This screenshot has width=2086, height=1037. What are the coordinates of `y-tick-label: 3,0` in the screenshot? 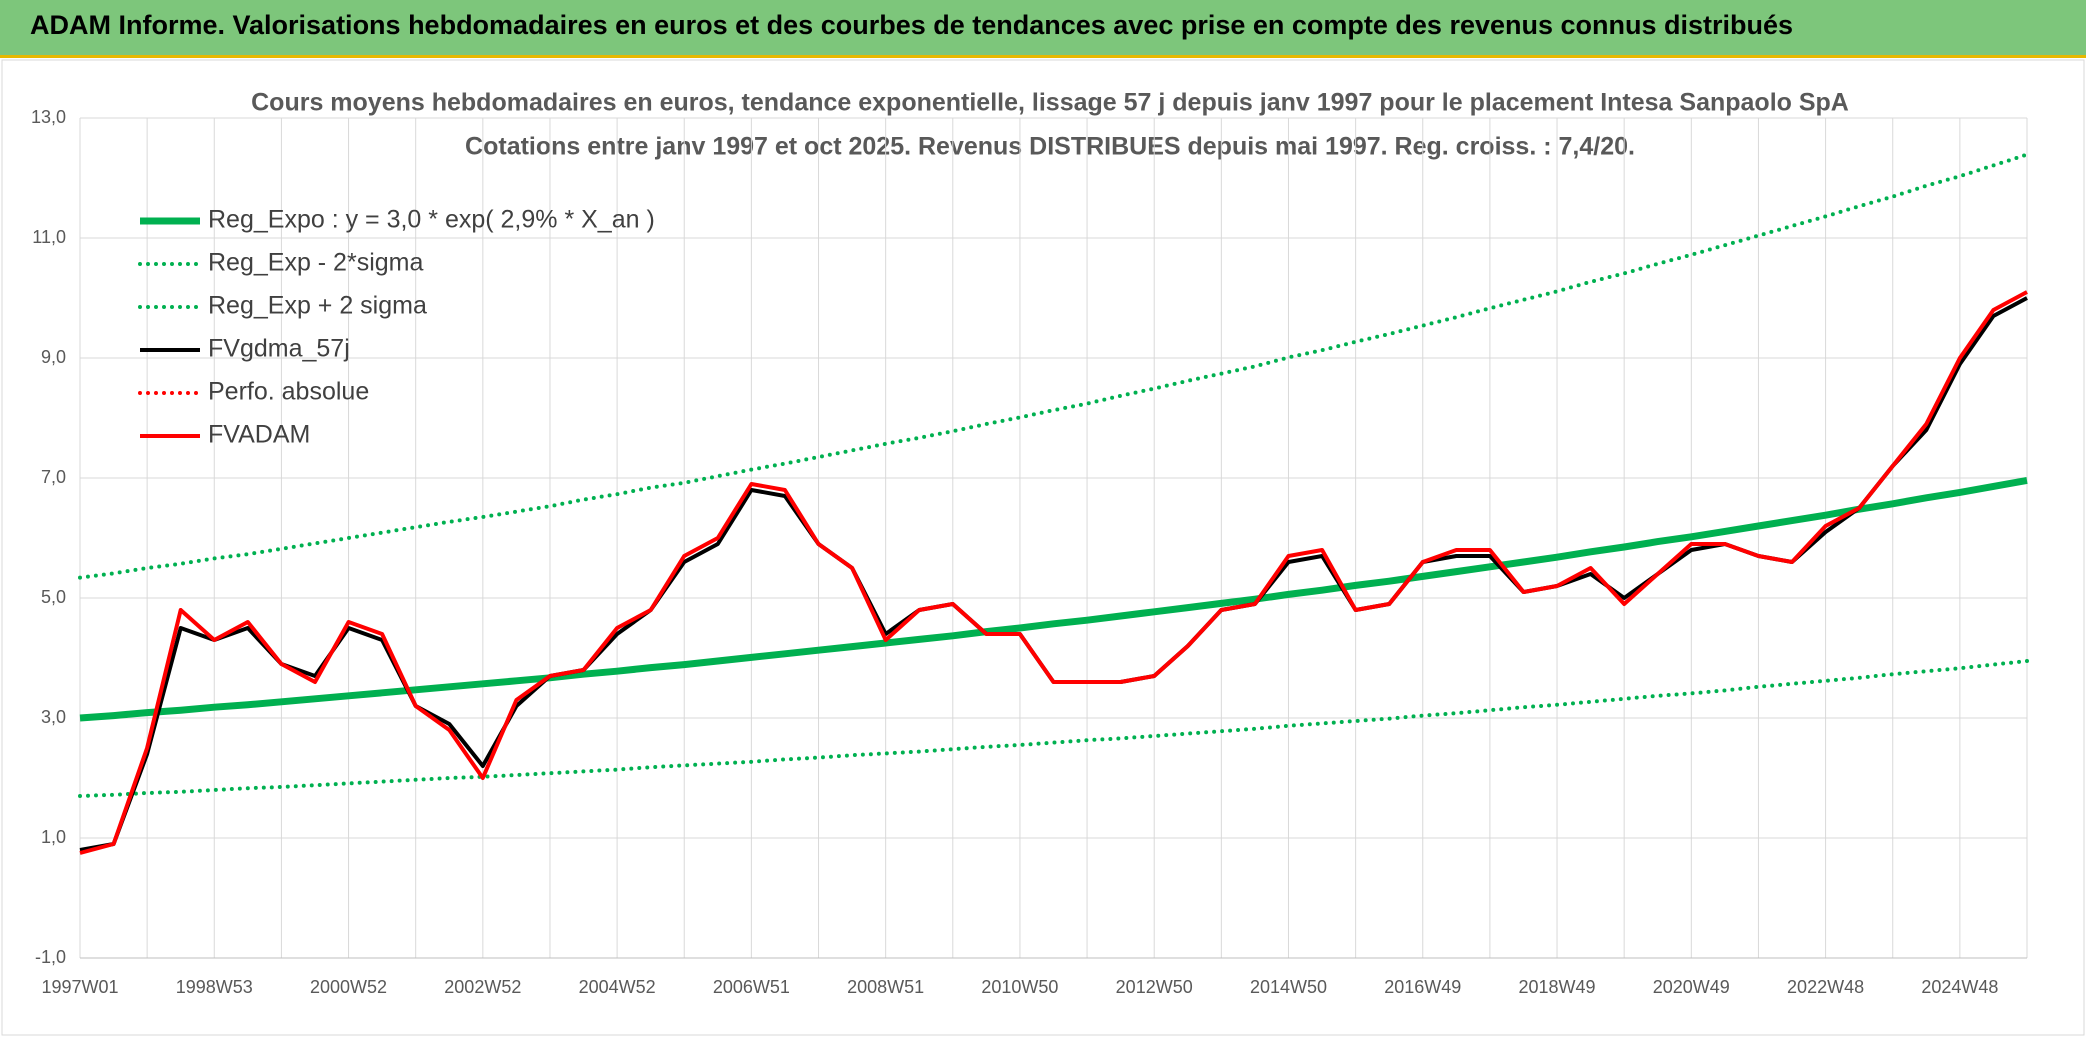 It's located at (53, 717).